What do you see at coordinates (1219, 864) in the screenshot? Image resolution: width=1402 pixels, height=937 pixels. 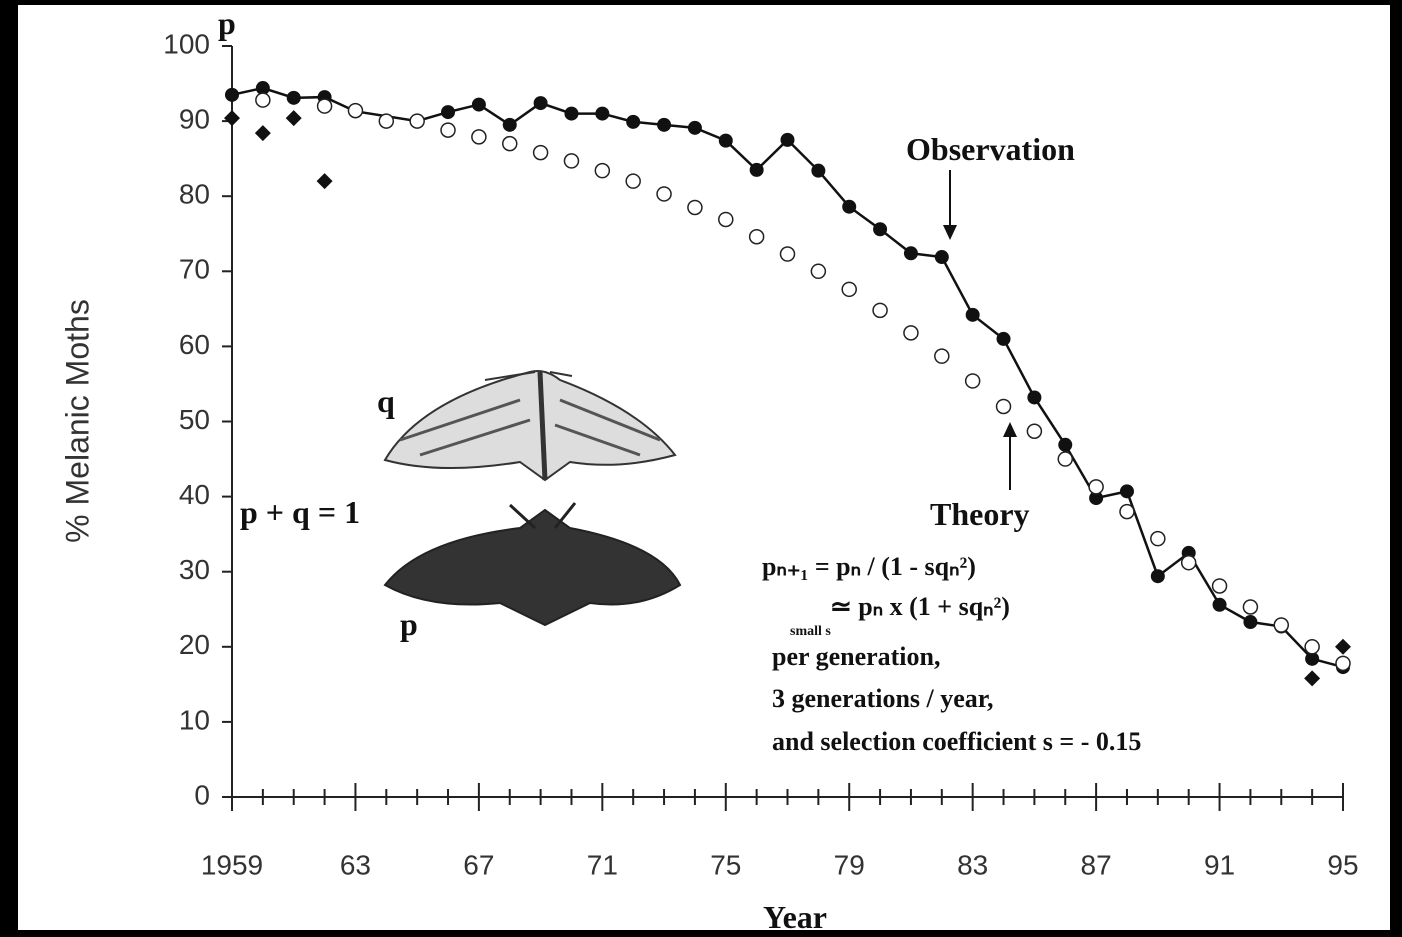 I see `x-tick-label: 91` at bounding box center [1219, 864].